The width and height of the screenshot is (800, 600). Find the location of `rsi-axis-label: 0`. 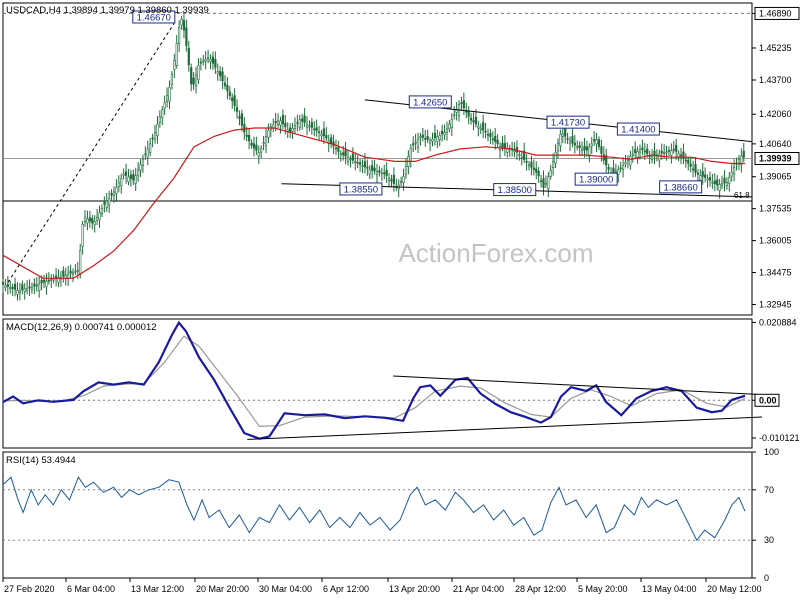

rsi-axis-label: 0 is located at coordinates (766, 578).